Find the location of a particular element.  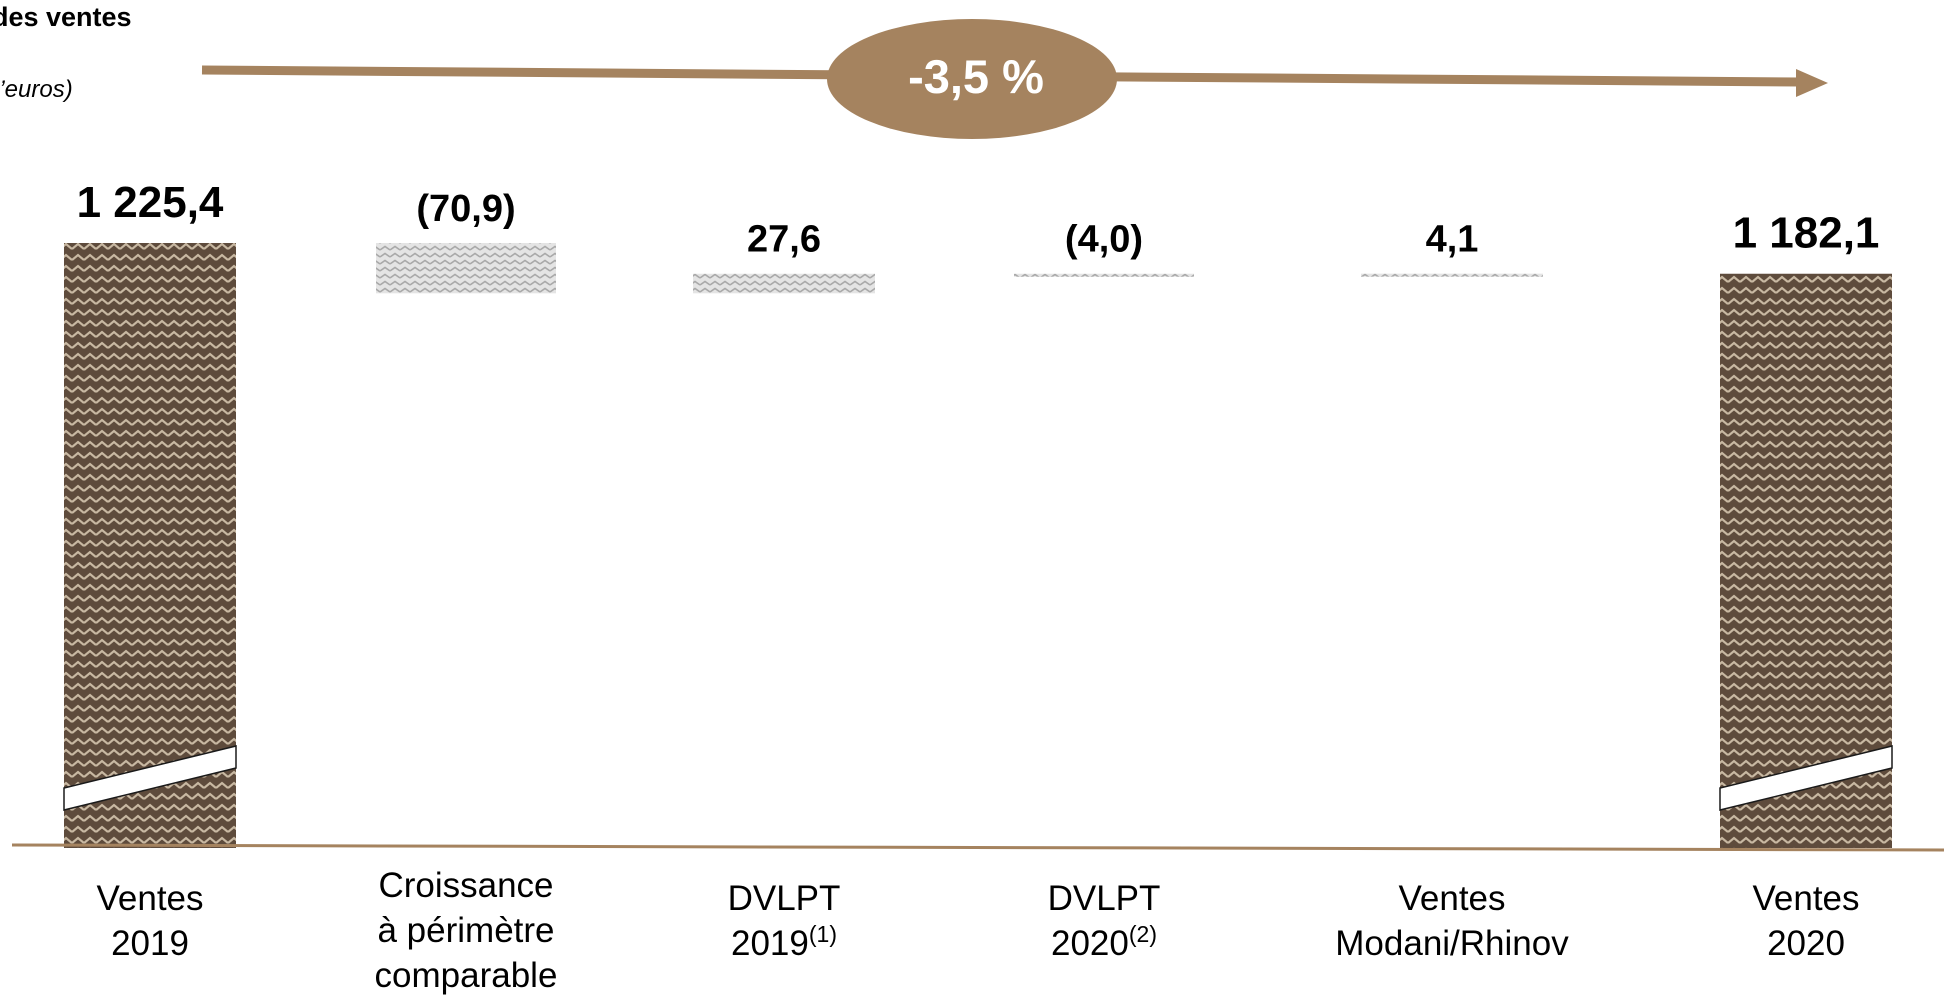

data-label: 1 182,1 is located at coordinates (1806, 233).